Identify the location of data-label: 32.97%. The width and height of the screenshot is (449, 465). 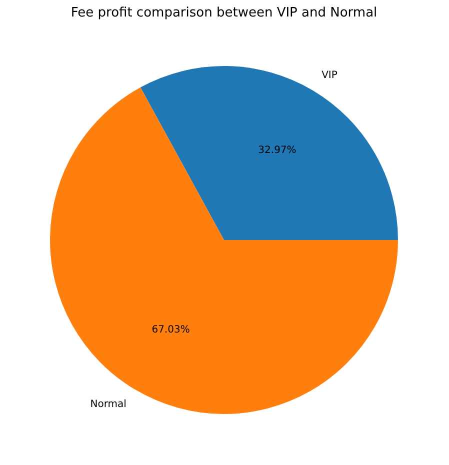
(277, 150).